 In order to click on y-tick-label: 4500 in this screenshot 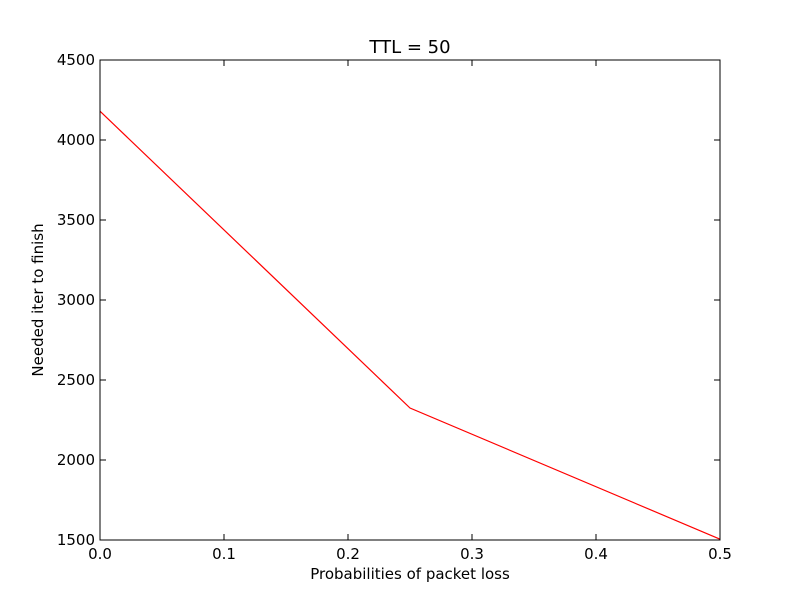, I will do `click(76, 60)`.